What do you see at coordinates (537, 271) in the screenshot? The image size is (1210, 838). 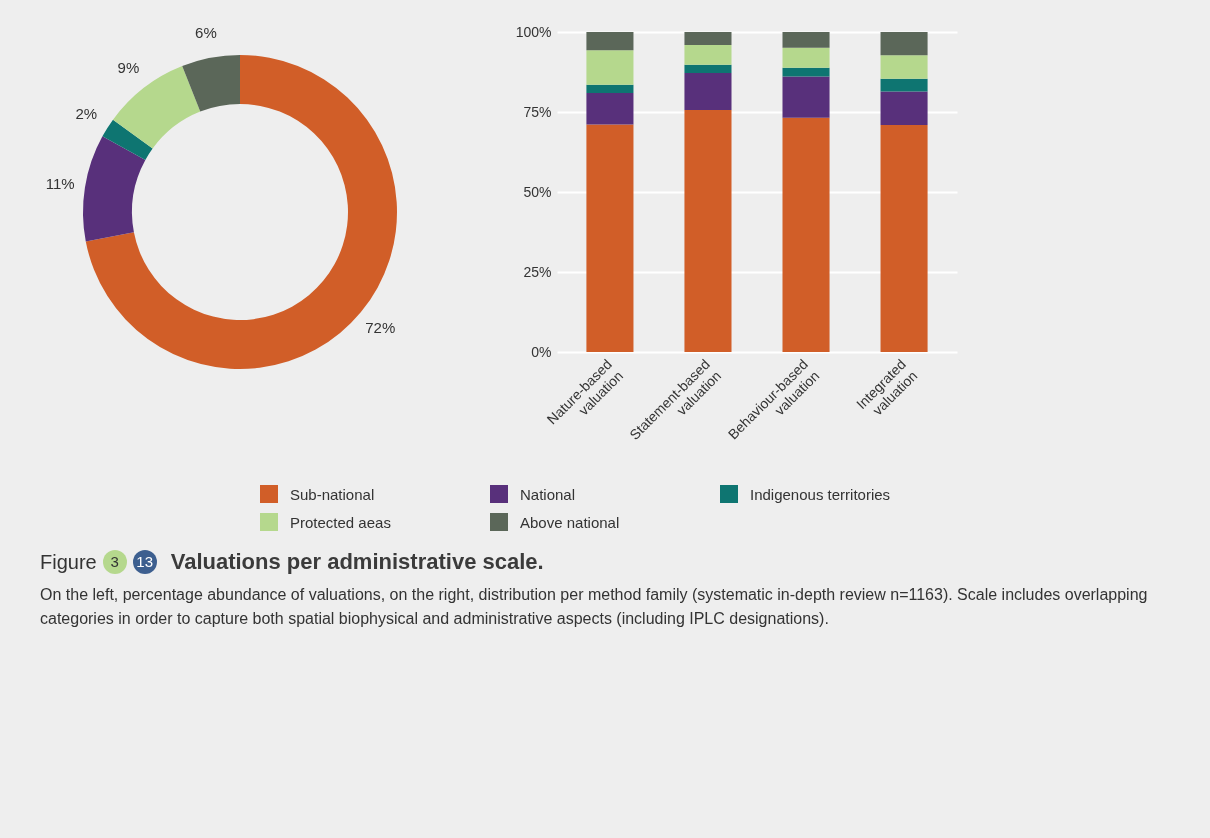 I see `y-tick-label: 25%` at bounding box center [537, 271].